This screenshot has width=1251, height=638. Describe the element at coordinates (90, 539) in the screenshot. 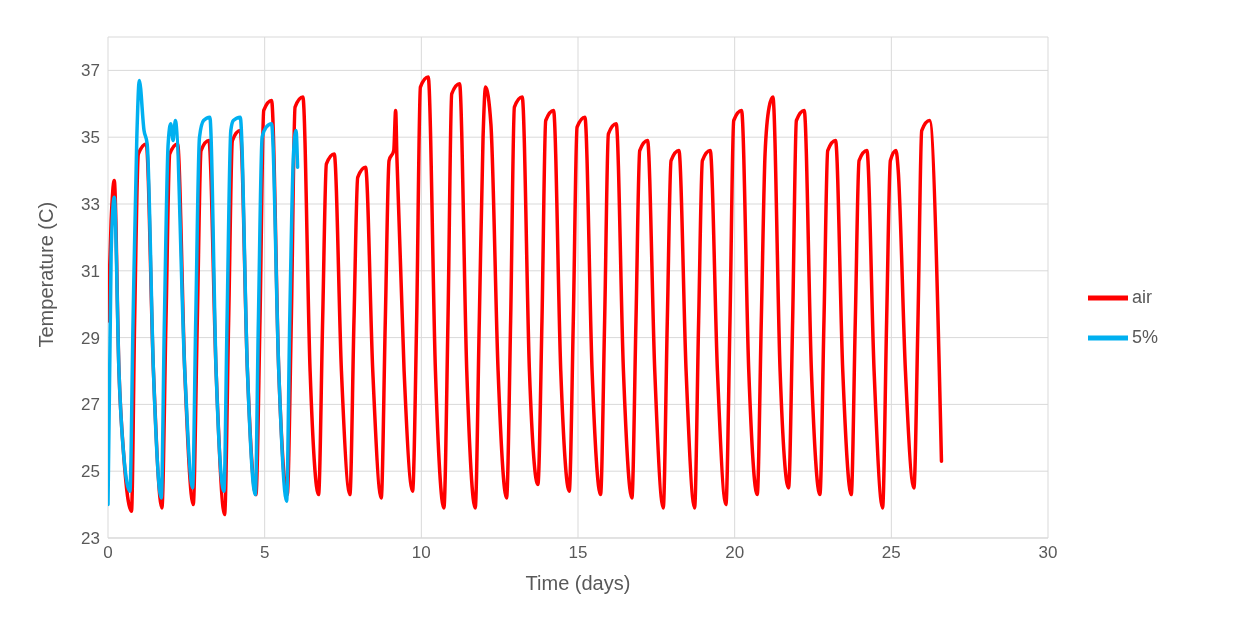

I see `y-tick-label: 23` at that location.